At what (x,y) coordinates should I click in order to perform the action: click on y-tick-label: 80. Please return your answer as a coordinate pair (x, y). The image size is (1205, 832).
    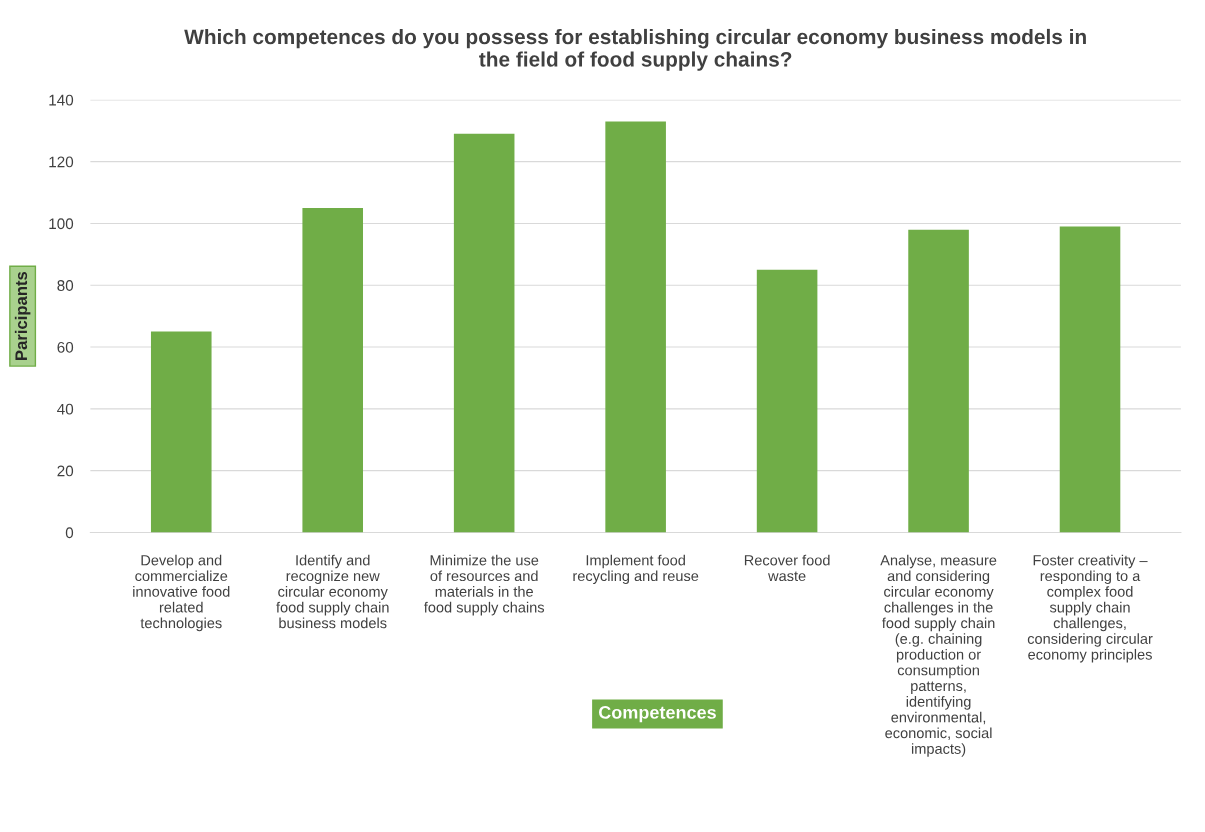
    Looking at the image, I should click on (65, 285).